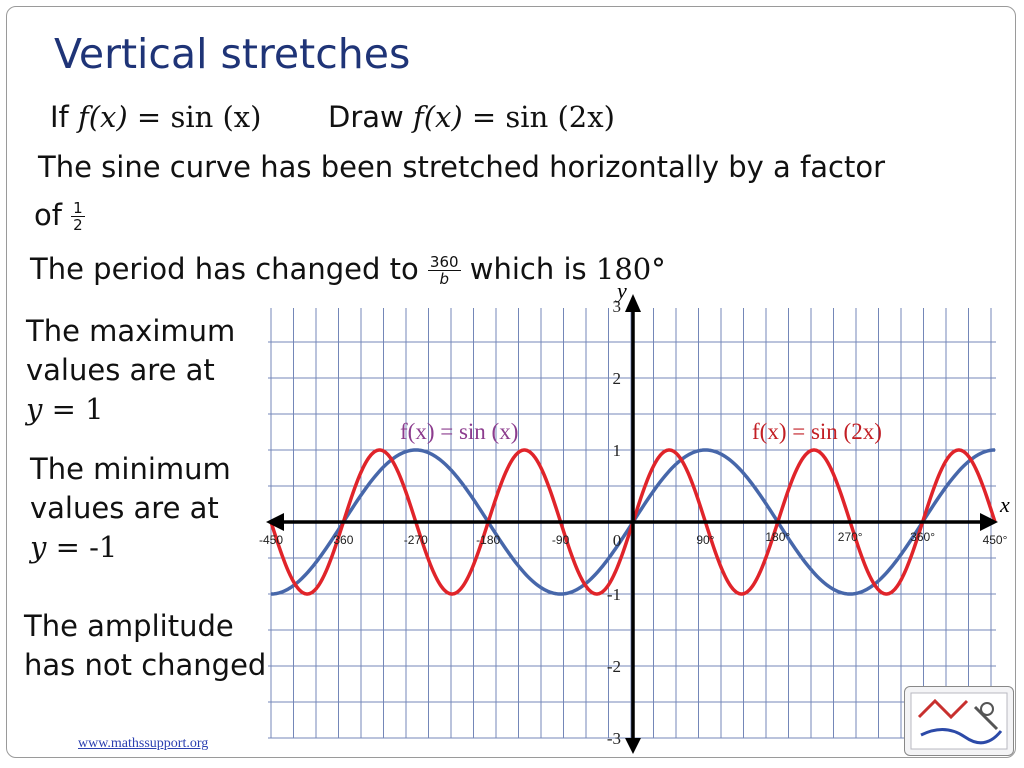 The image size is (1024, 768). What do you see at coordinates (232, 54) in the screenshot?
I see `slide-title: Vertical stretches` at bounding box center [232, 54].